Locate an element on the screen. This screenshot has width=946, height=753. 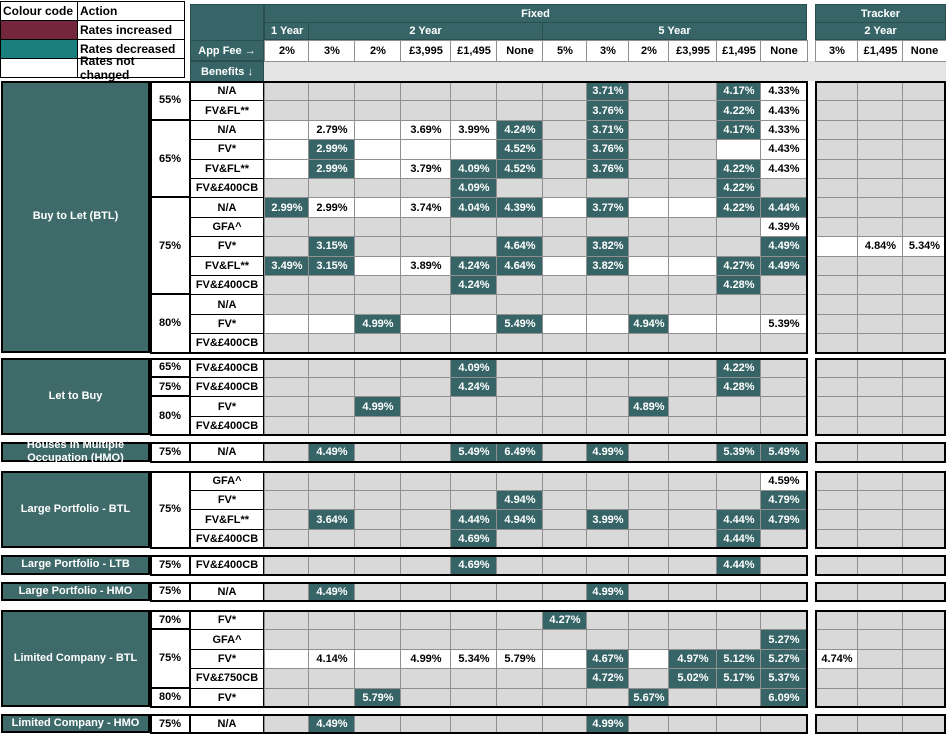
fee-header-cell: 3% is located at coordinates (608, 51).